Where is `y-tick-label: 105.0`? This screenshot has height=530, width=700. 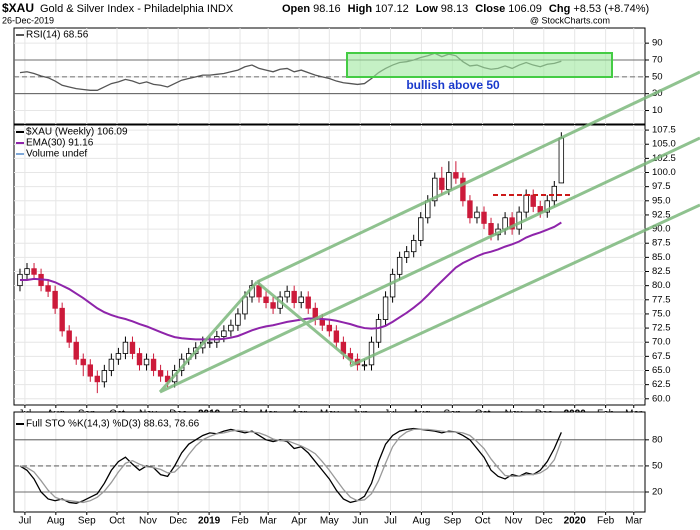
y-tick-label: 105.0 is located at coordinates (664, 144).